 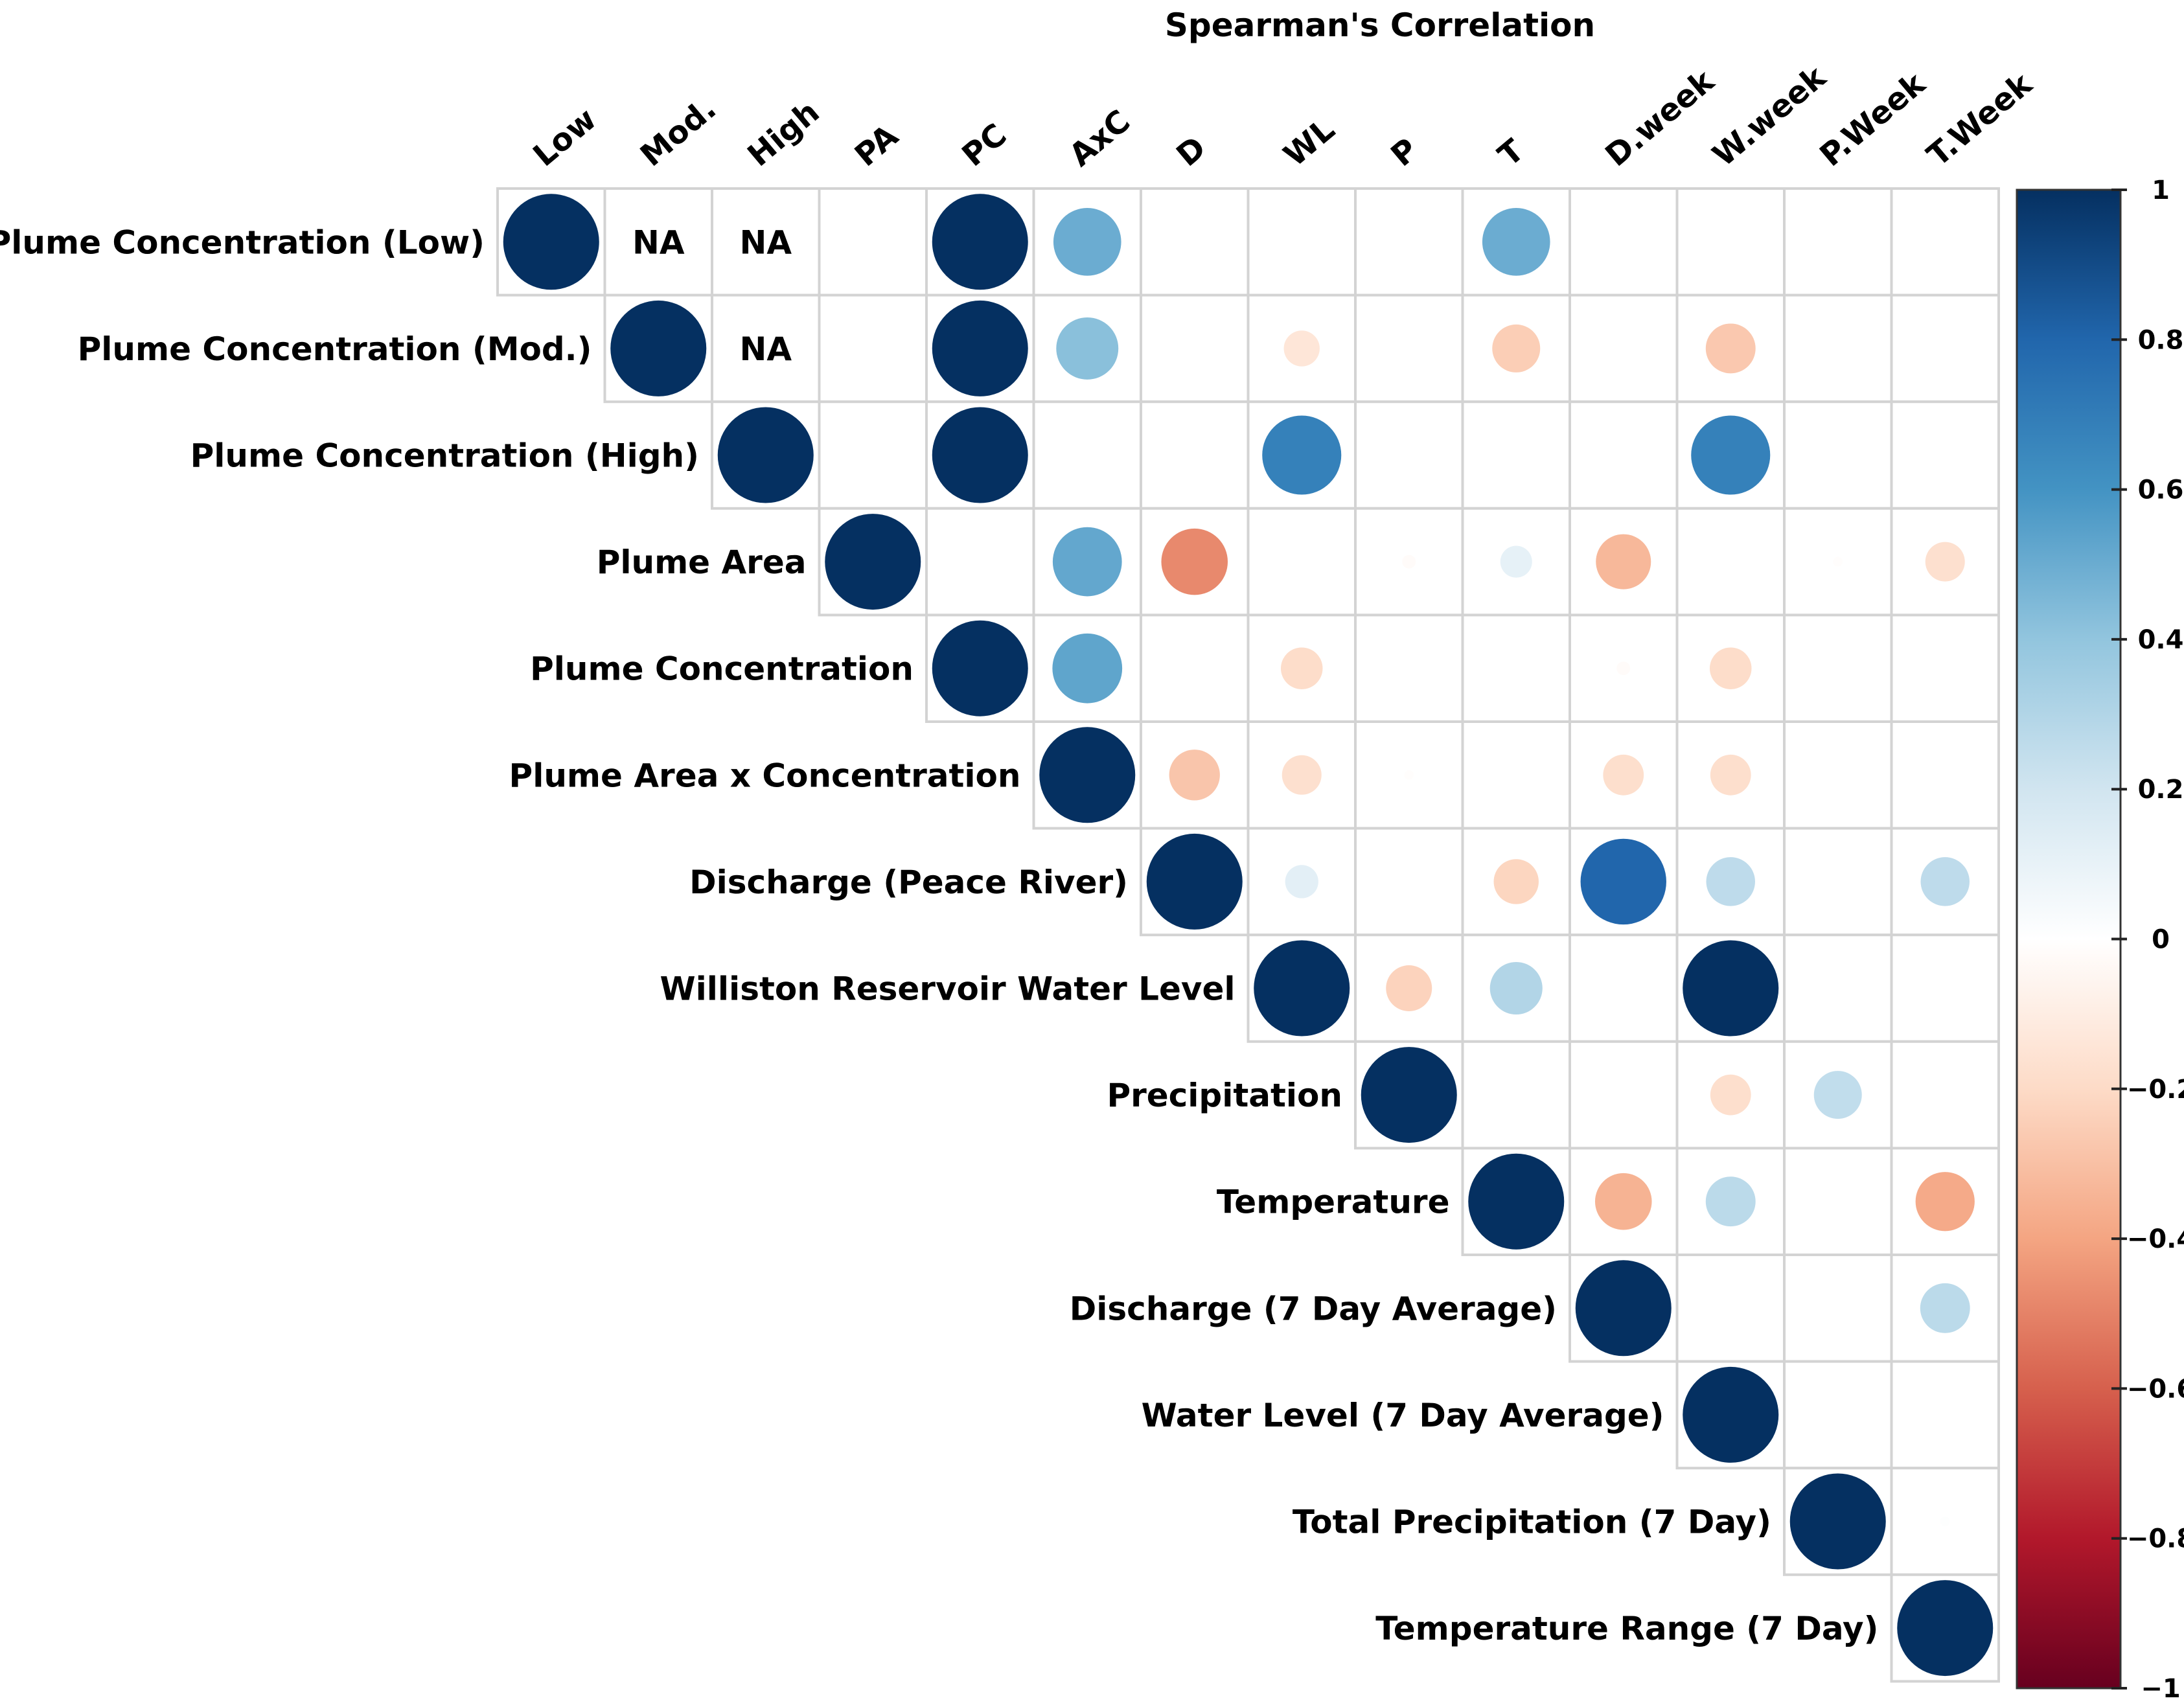 What do you see at coordinates (702, 562) in the screenshot?
I see `row-label: Plume Area` at bounding box center [702, 562].